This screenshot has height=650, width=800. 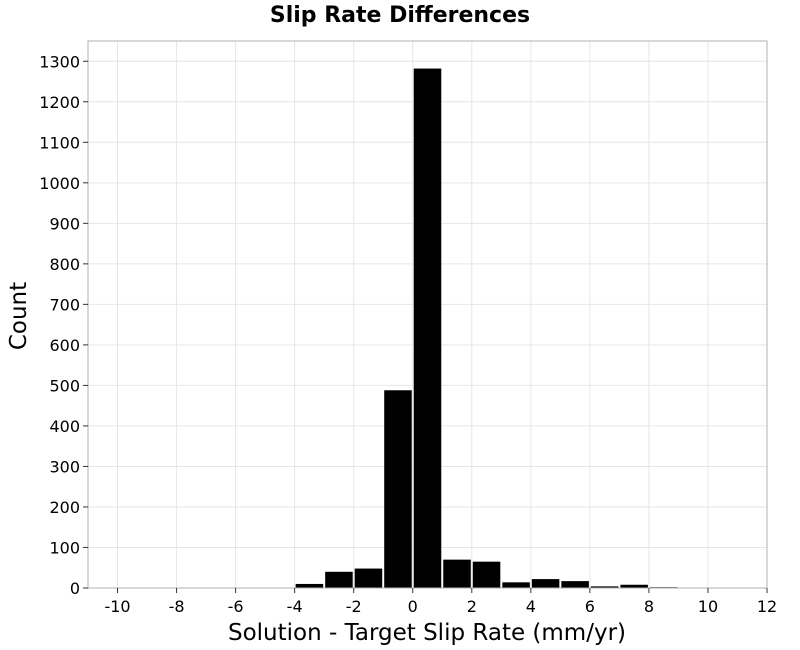 What do you see at coordinates (767, 606) in the screenshot?
I see `x-tick-label: 12` at bounding box center [767, 606].